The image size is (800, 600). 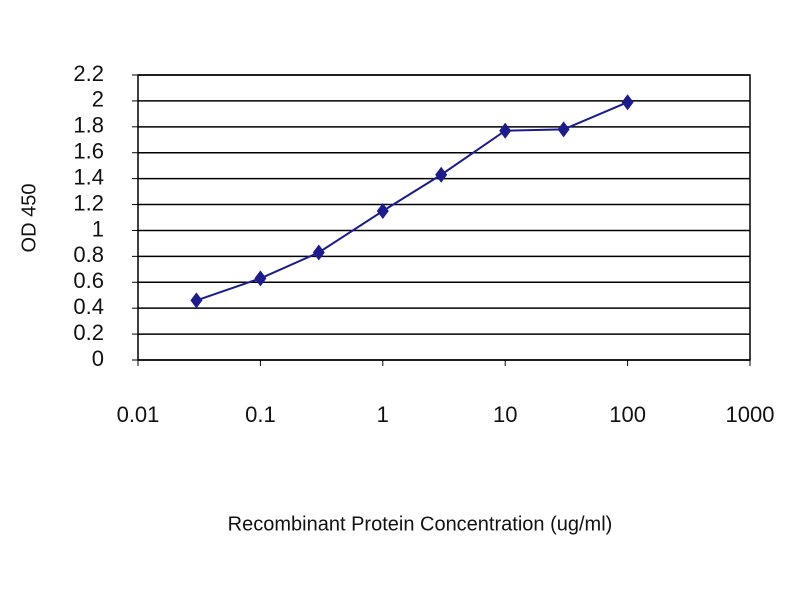 What do you see at coordinates (98, 358) in the screenshot?
I see `y-tick-label: 0` at bounding box center [98, 358].